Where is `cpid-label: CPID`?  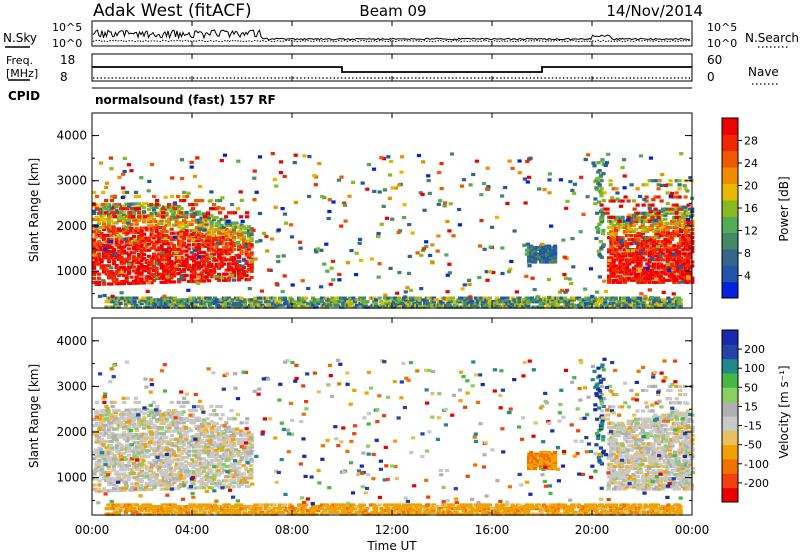 cpid-label: CPID is located at coordinates (24, 96).